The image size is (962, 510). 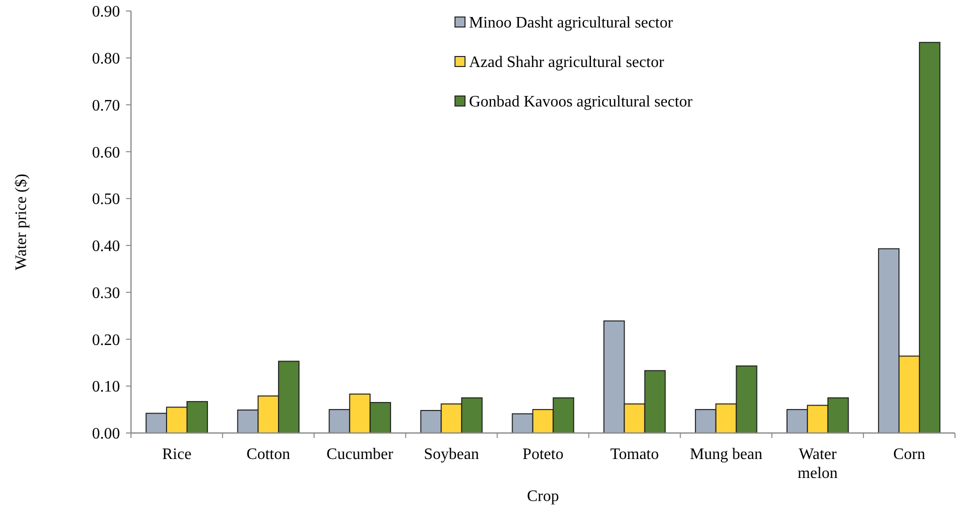 What do you see at coordinates (909, 454) in the screenshot?
I see `x-tick-label: Corn` at bounding box center [909, 454].